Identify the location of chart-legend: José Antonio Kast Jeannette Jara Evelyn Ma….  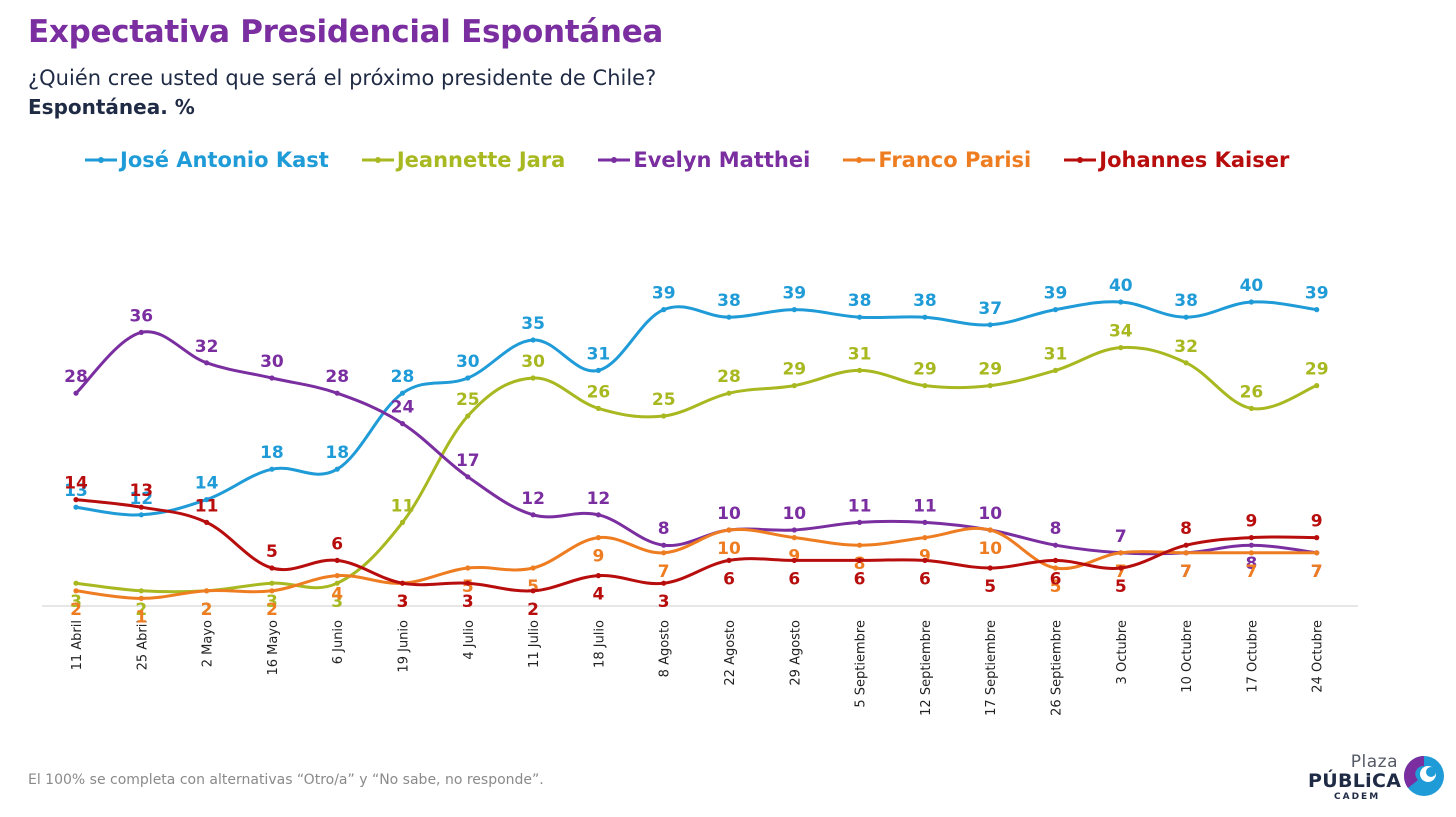
(702, 160).